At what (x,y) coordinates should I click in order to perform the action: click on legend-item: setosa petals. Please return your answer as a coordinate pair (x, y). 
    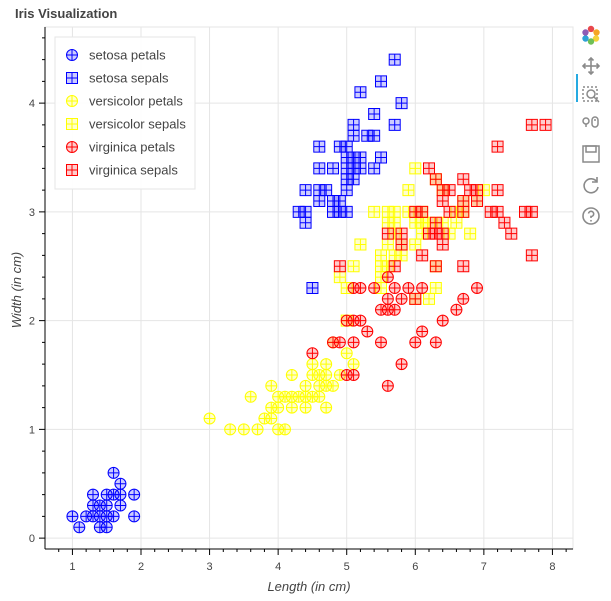
    Looking at the image, I should click on (116, 55).